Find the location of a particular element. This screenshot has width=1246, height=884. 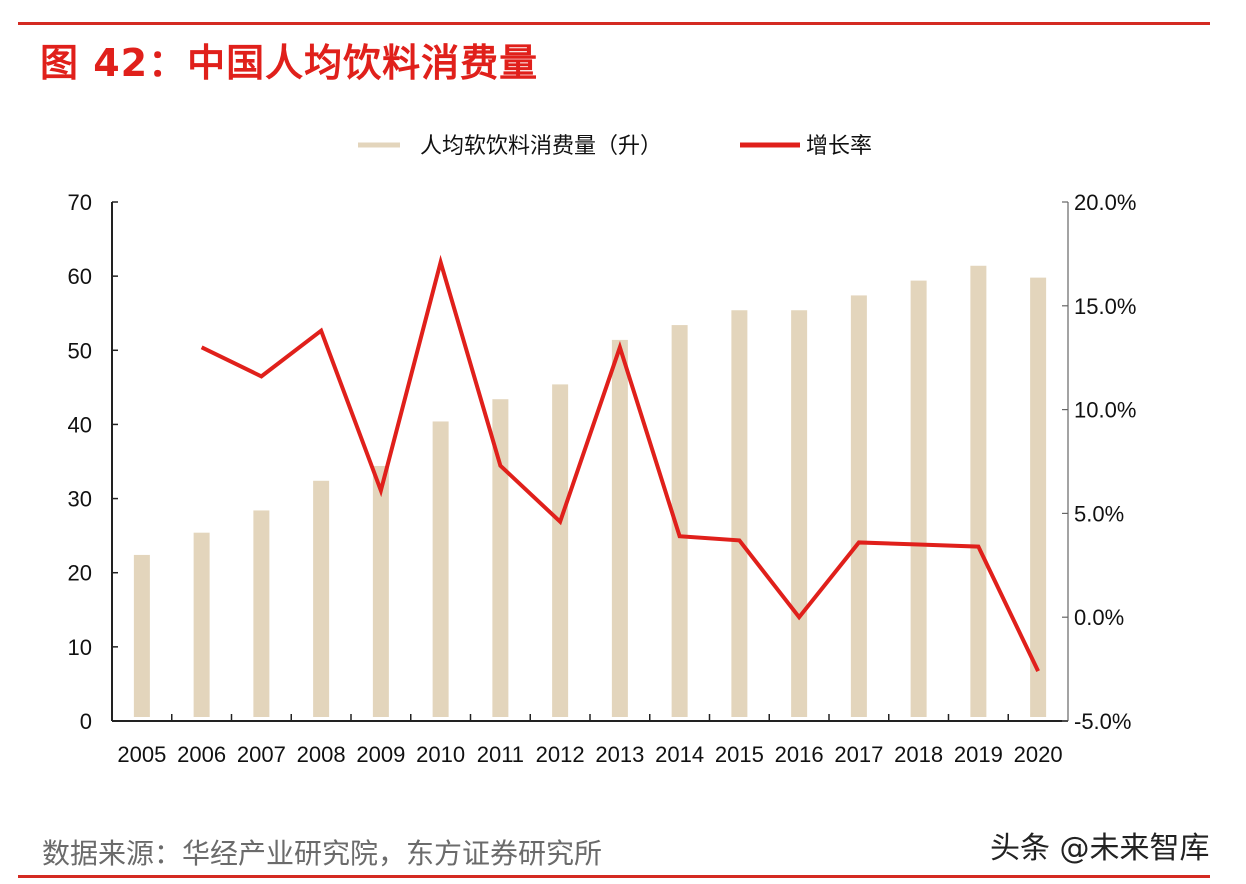

x-tick-label: 2019 is located at coordinates (978, 754).